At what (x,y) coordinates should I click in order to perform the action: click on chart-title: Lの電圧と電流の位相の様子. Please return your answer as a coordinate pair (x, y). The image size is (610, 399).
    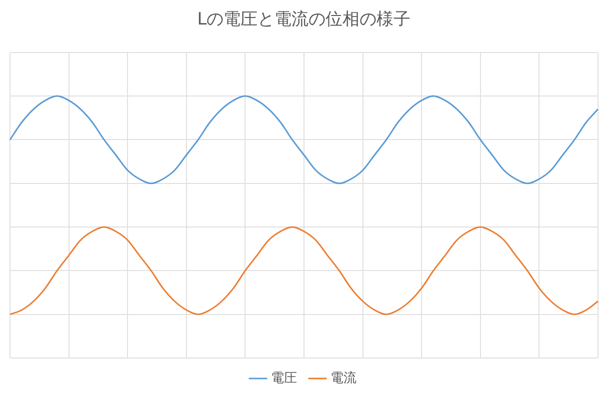
    Looking at the image, I should click on (304, 20).